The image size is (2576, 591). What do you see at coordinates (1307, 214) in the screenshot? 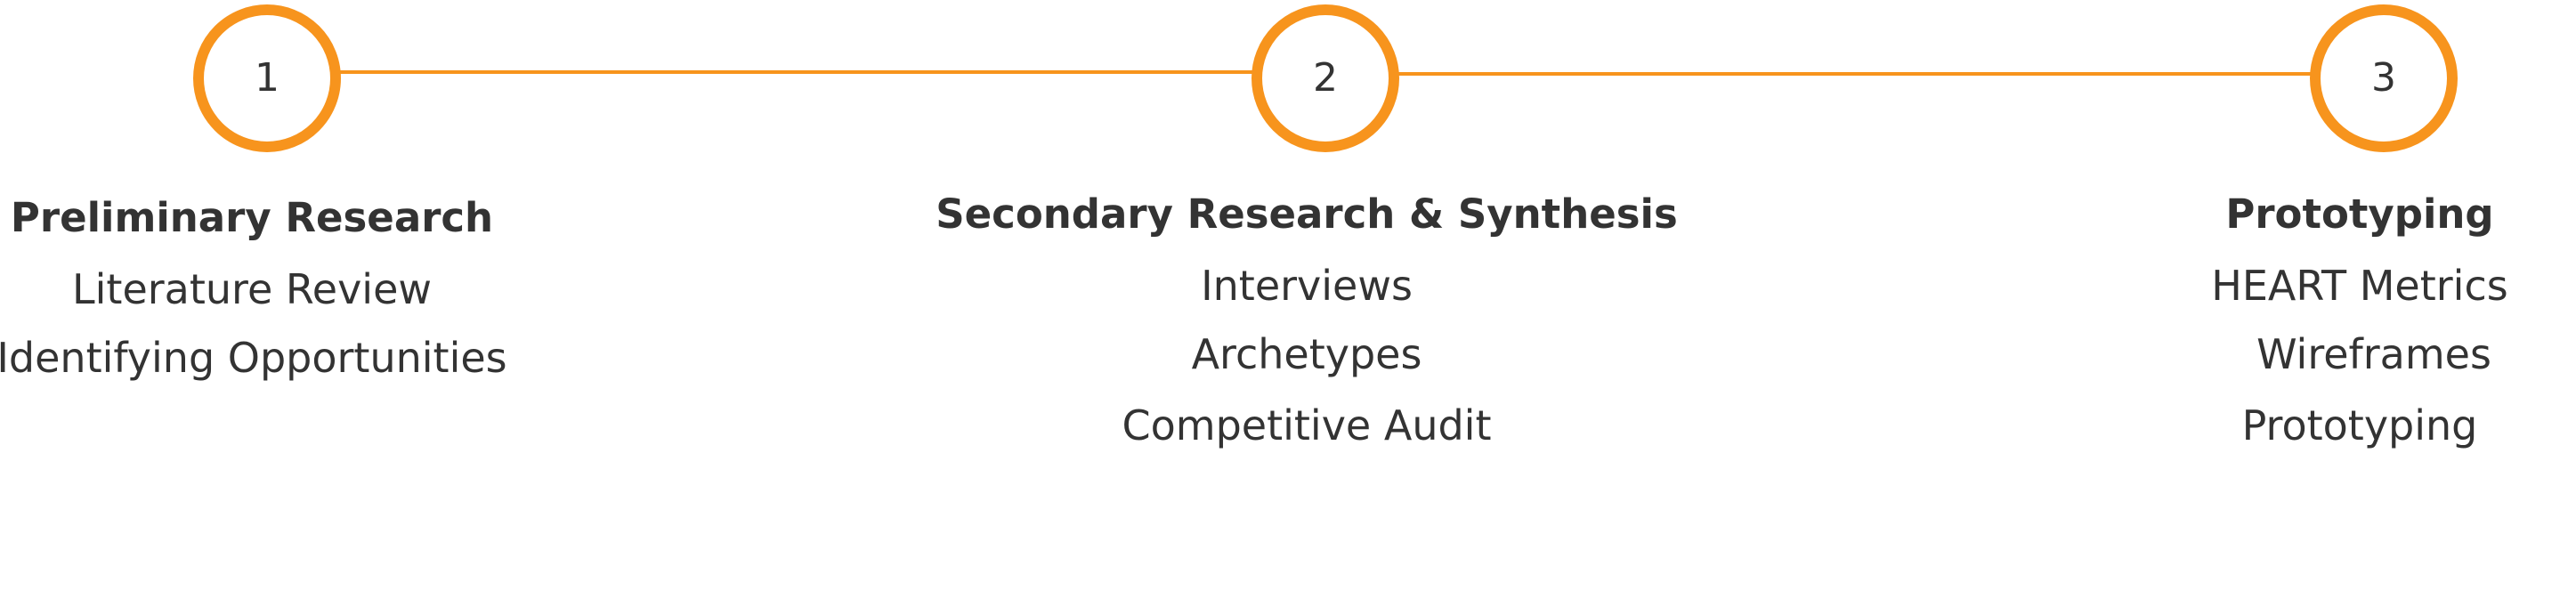
I see `step-2-title: Secondary Research & Synthesis` at bounding box center [1307, 214].